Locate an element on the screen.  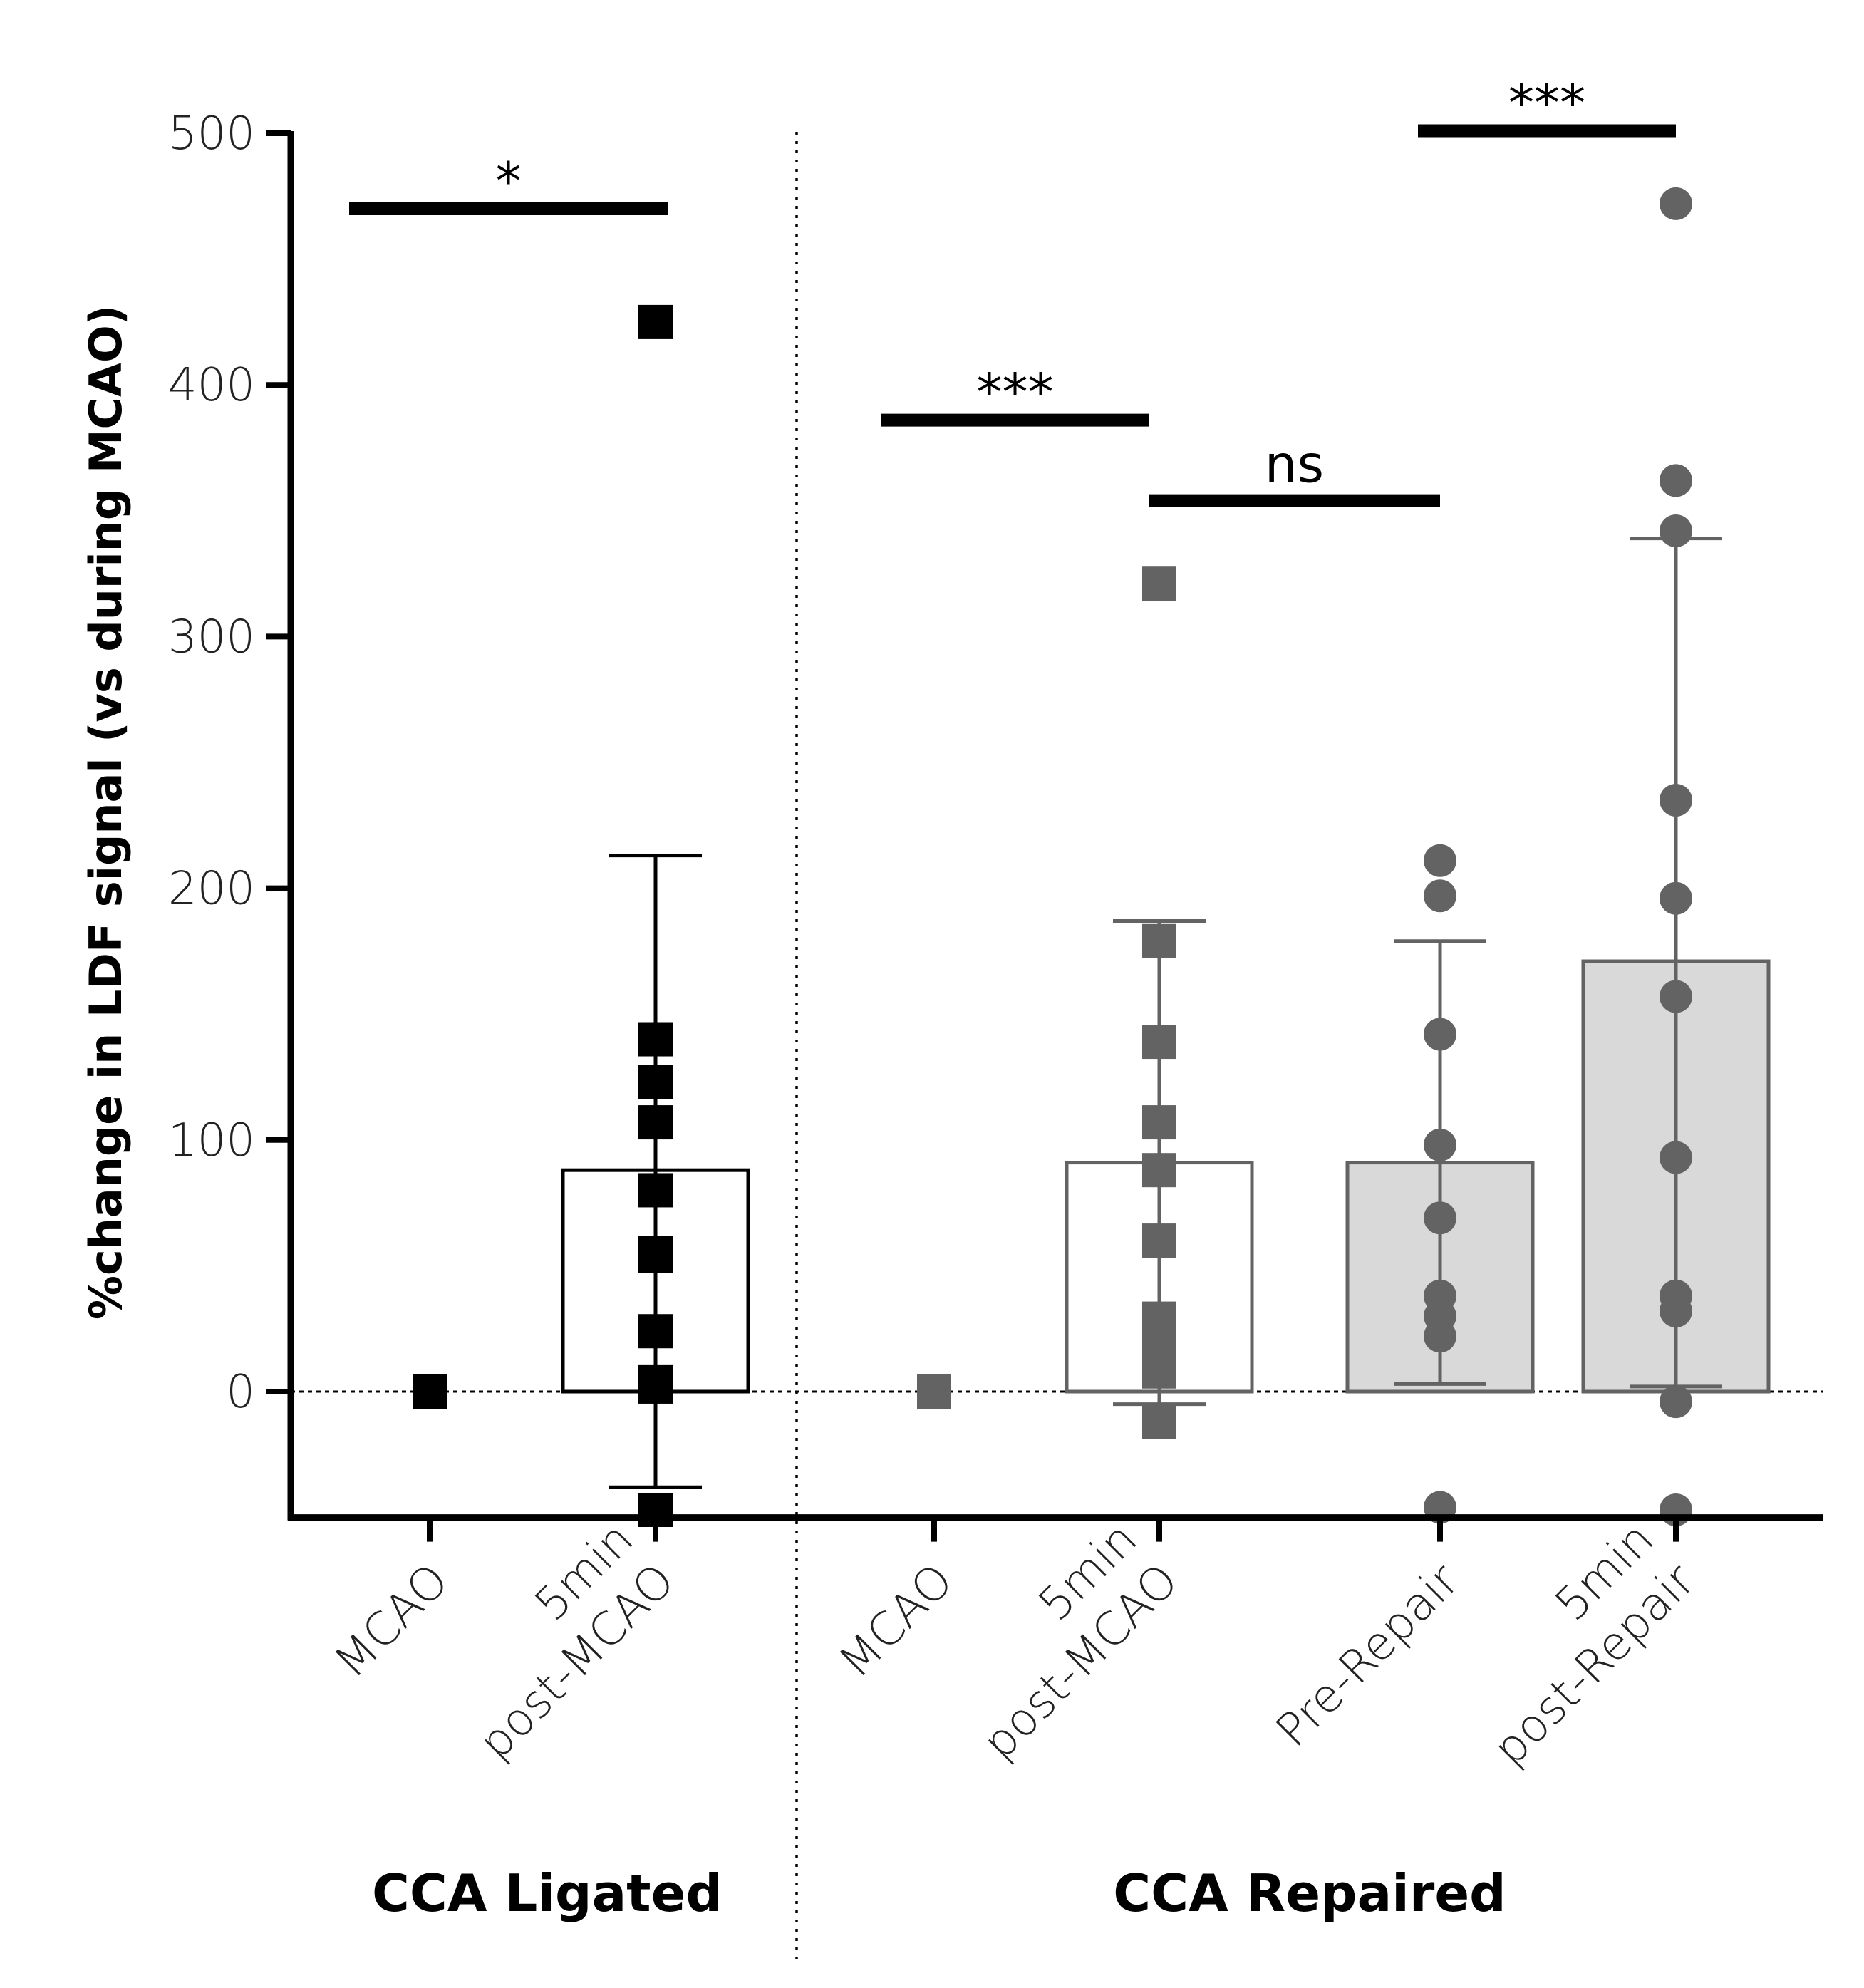
group-label-1: CCA Repaired is located at coordinates (1309, 1893).